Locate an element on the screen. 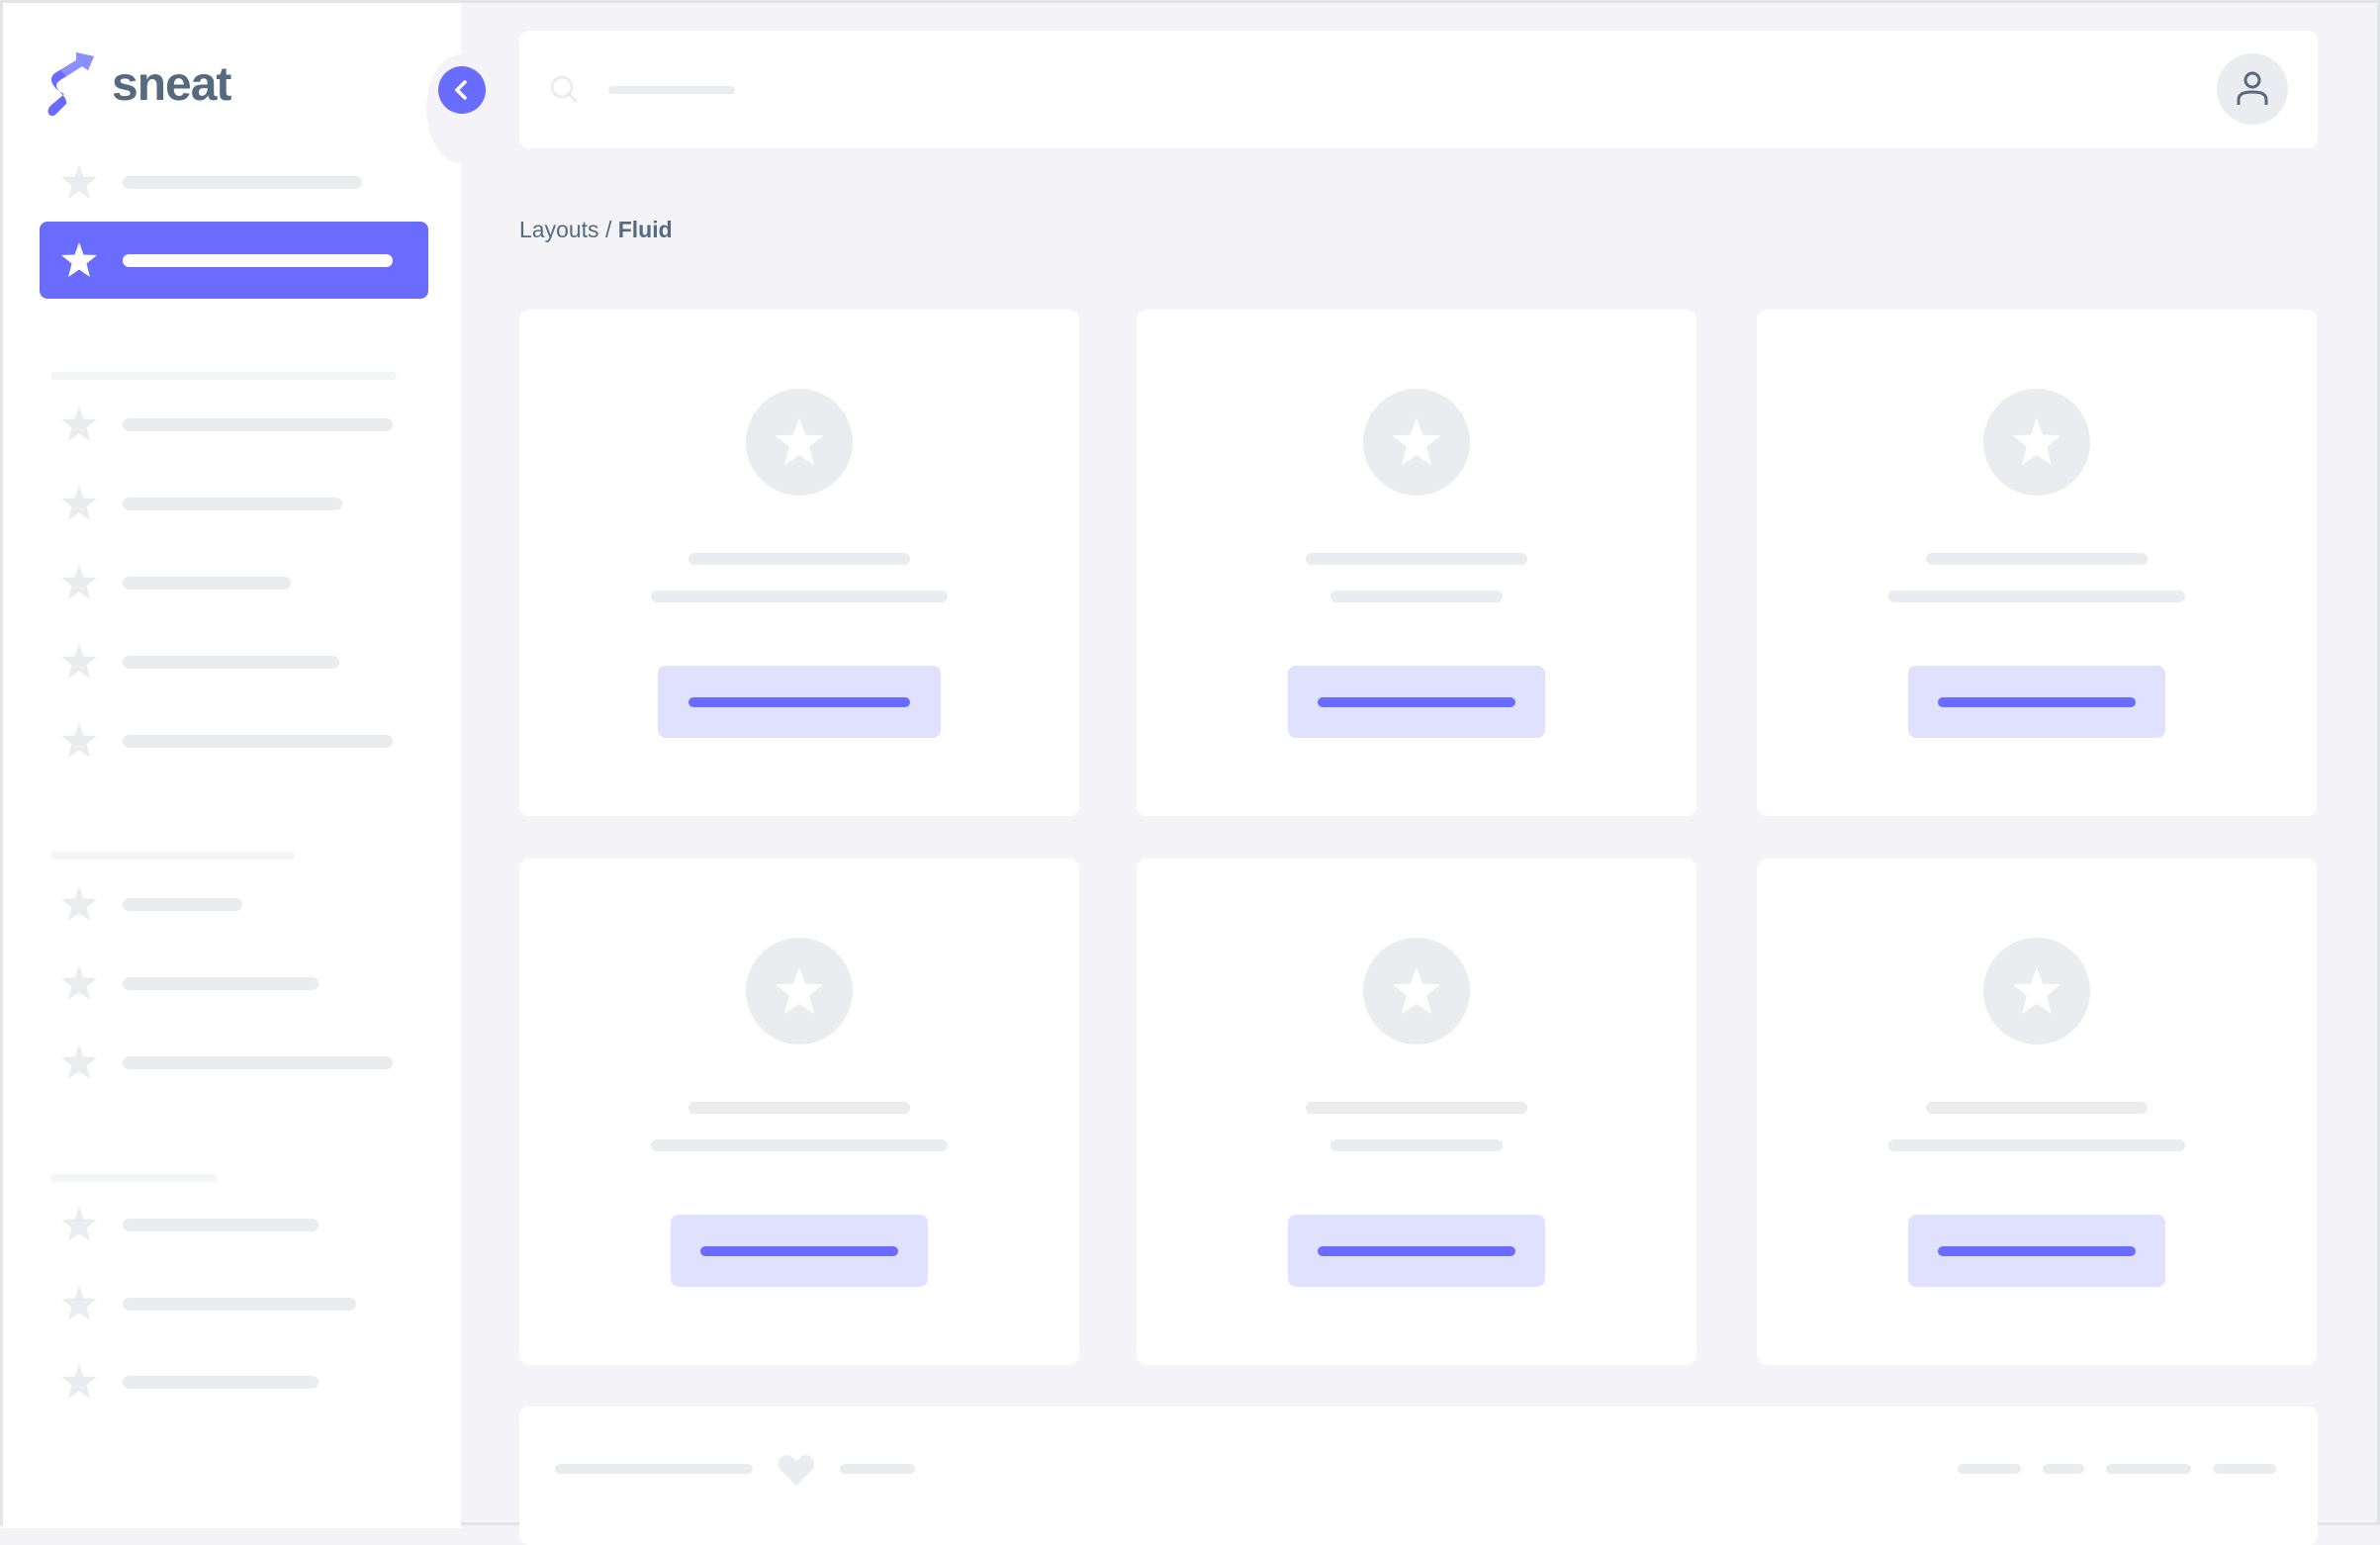 The image size is (2380, 1545). top-navbar is located at coordinates (1418, 89).